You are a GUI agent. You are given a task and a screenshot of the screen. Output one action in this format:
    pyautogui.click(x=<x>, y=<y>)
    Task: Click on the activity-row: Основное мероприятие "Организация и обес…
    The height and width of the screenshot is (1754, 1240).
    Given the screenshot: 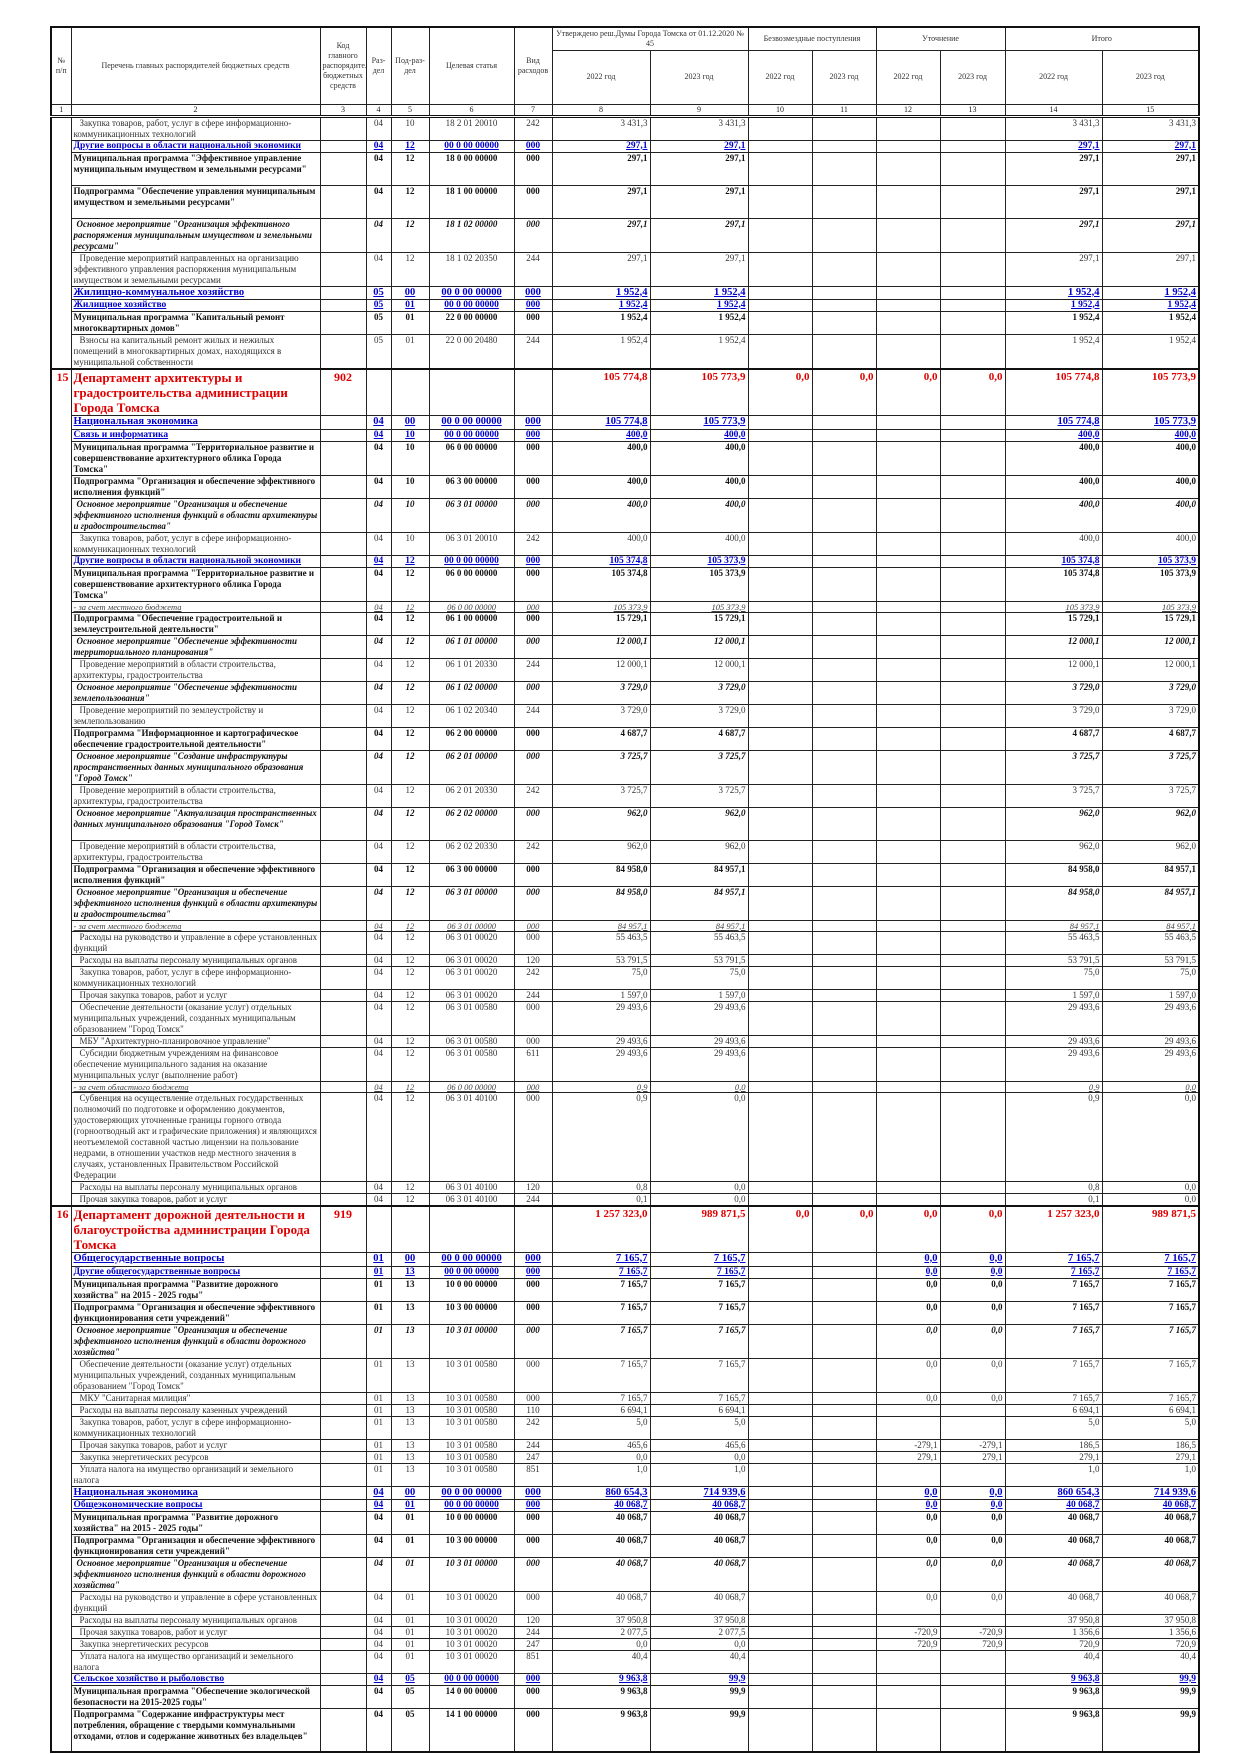 What is the action you would take?
    pyautogui.click(x=625, y=1574)
    